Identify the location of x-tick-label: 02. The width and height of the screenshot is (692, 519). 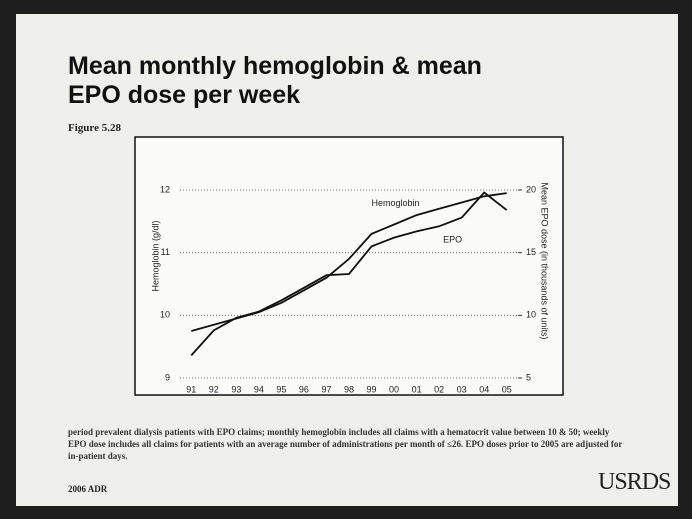
(439, 389).